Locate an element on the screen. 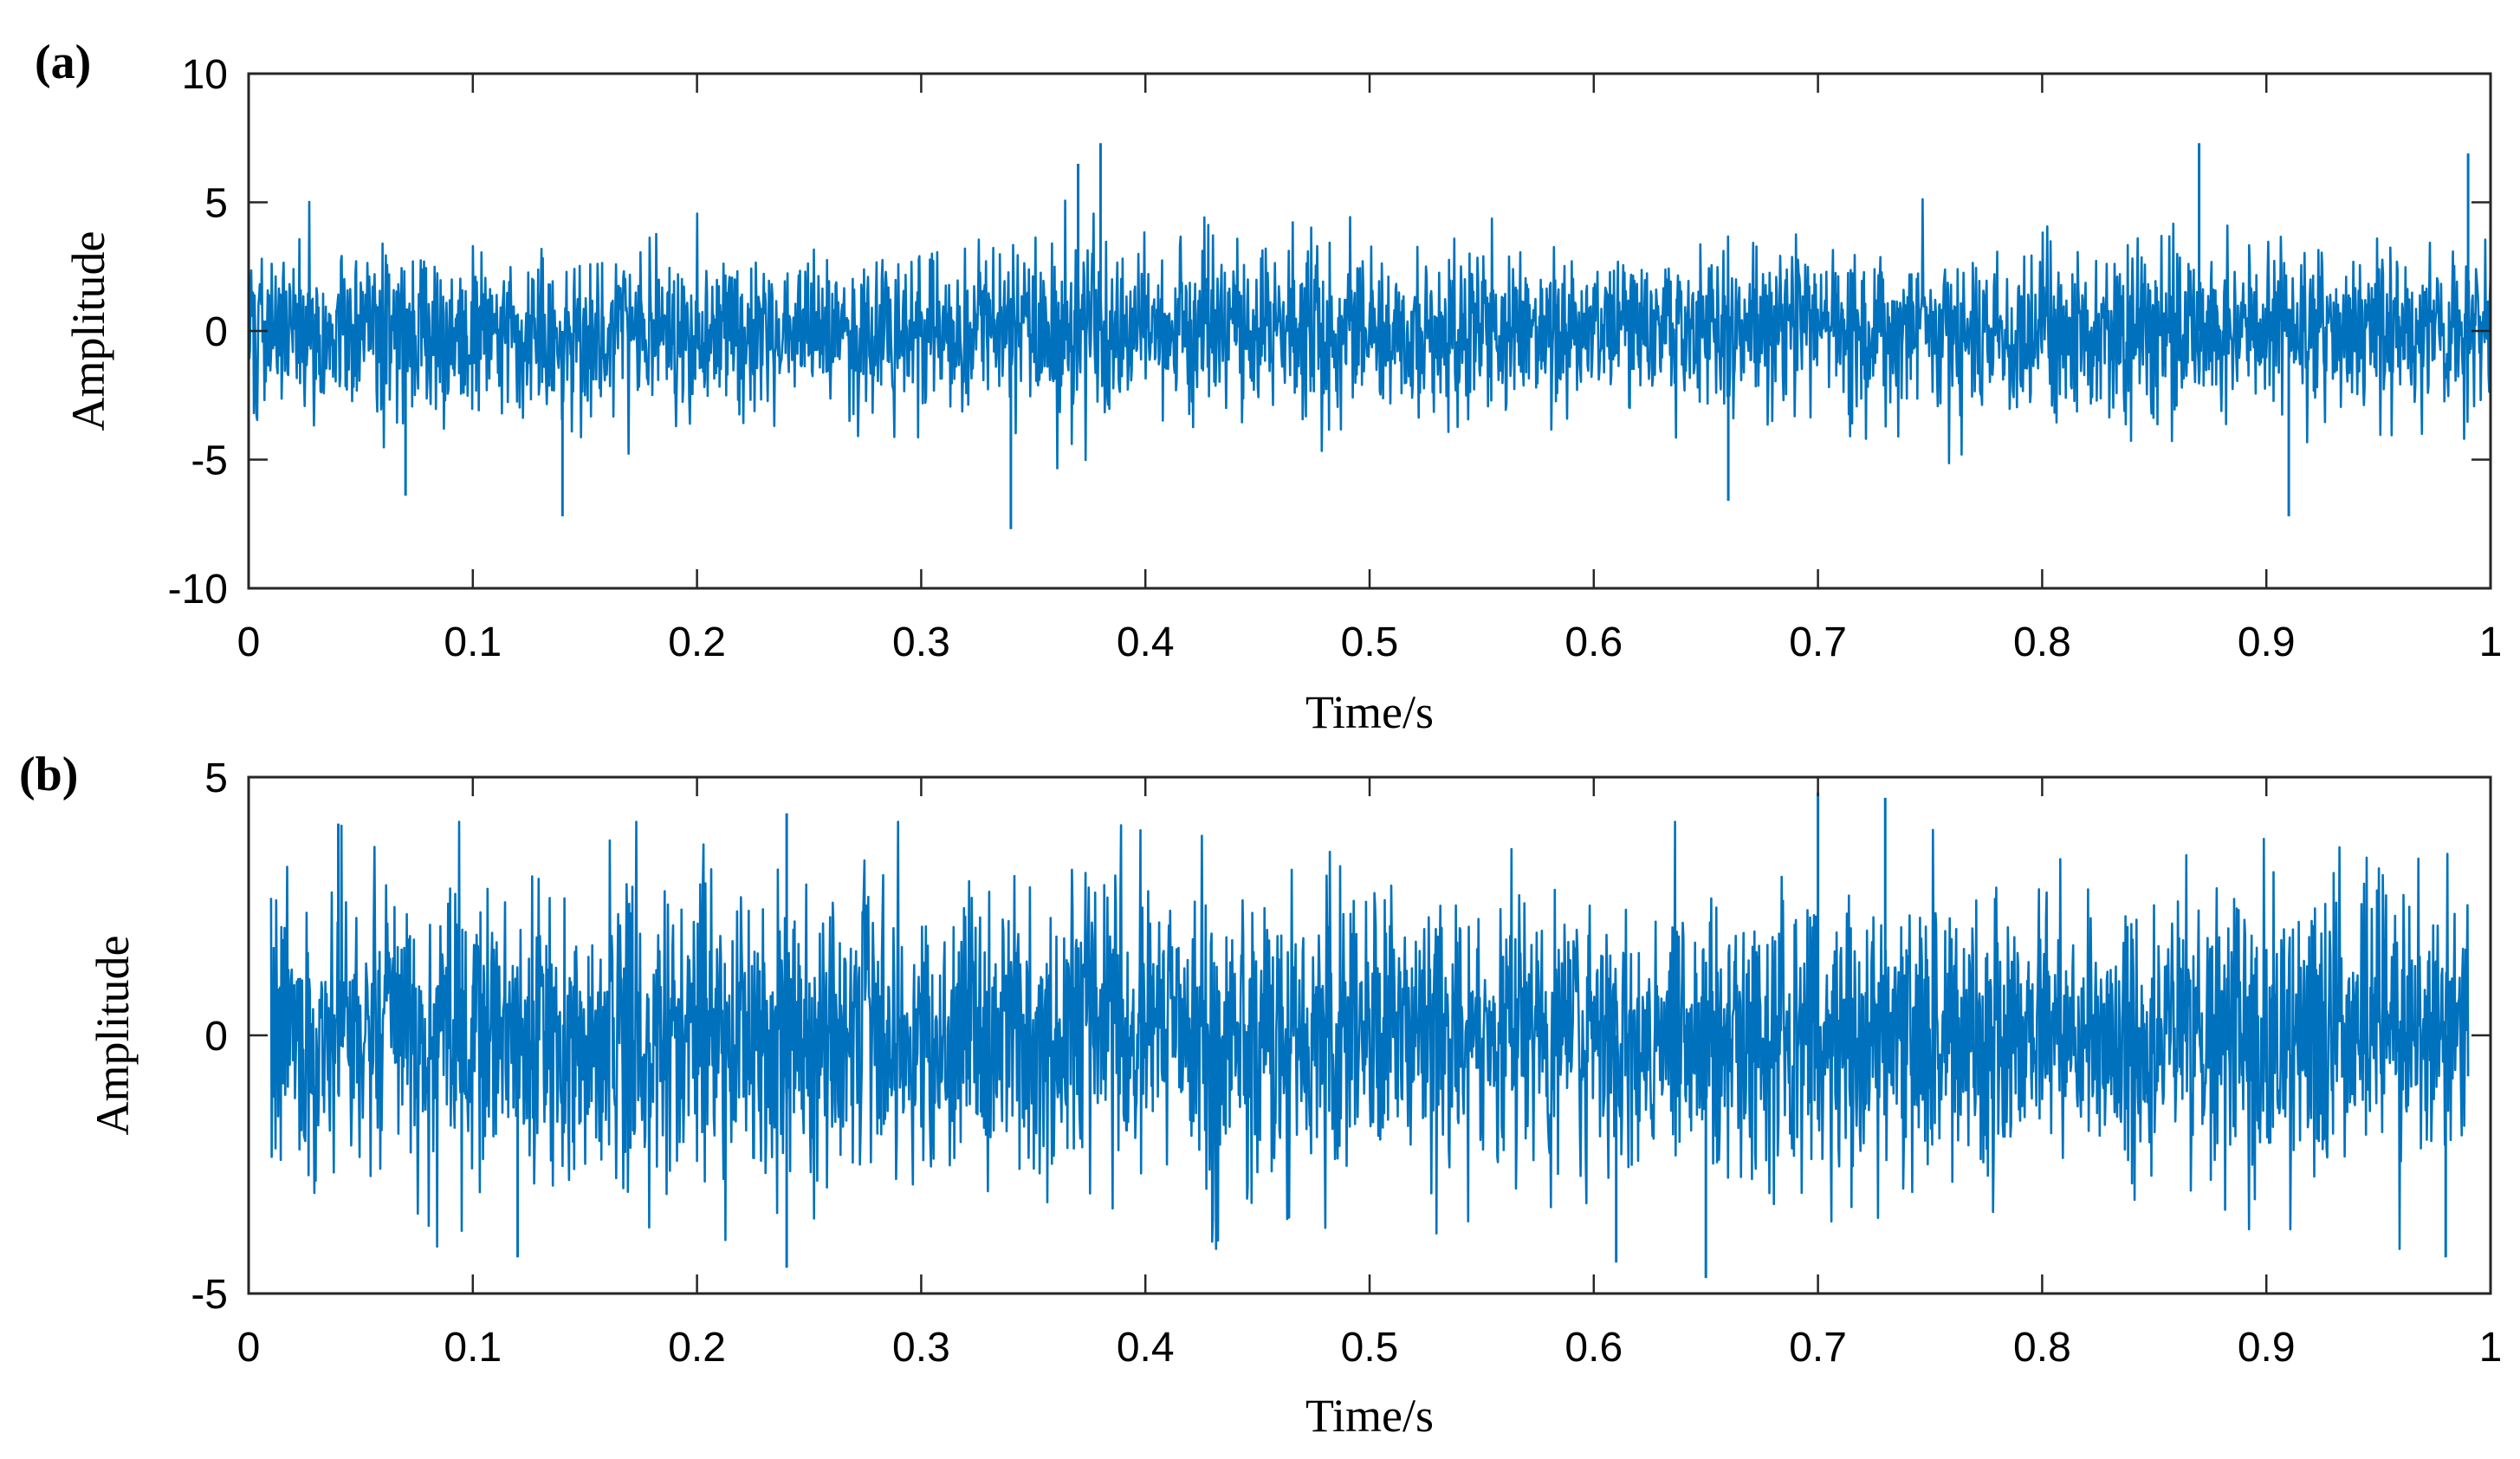  y-tick-label: 10 is located at coordinates (205, 75).